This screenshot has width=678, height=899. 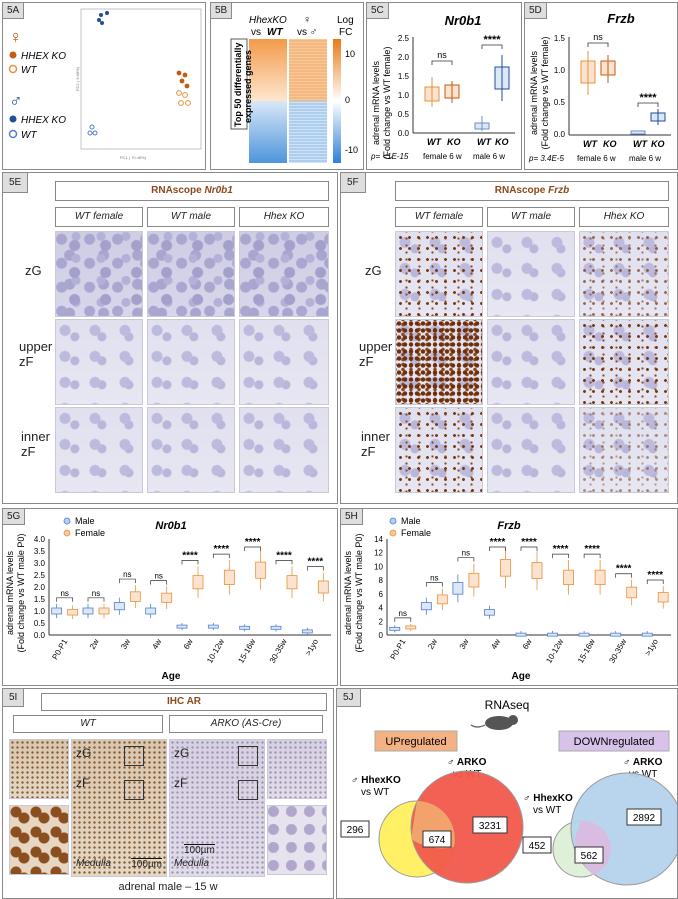 I want to click on label-zf: zF, so click(x=181, y=783).